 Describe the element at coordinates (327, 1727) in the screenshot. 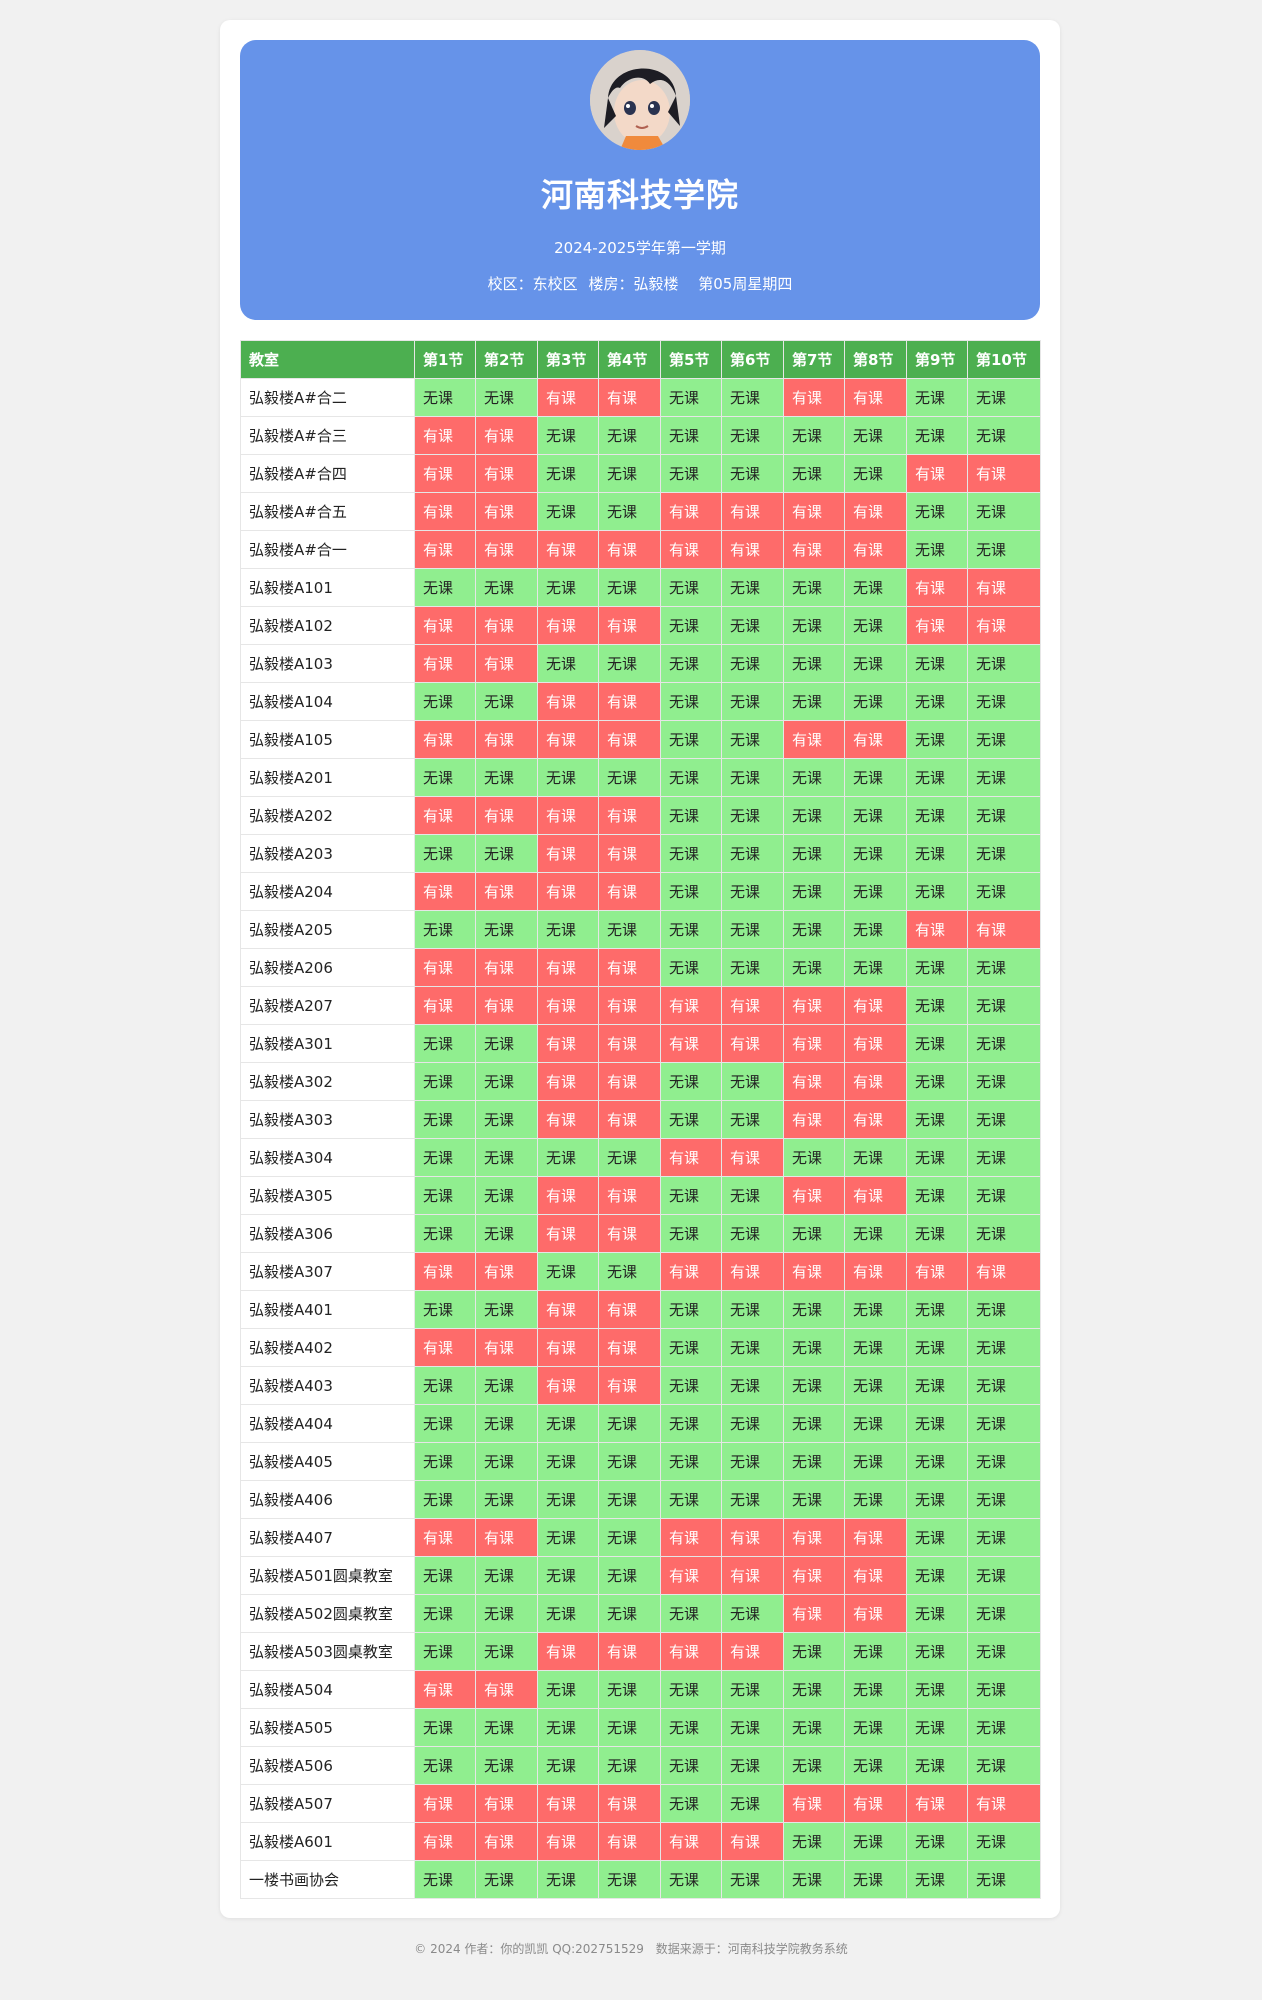

I see `room-name-cell: 弘毅楼A505` at that location.